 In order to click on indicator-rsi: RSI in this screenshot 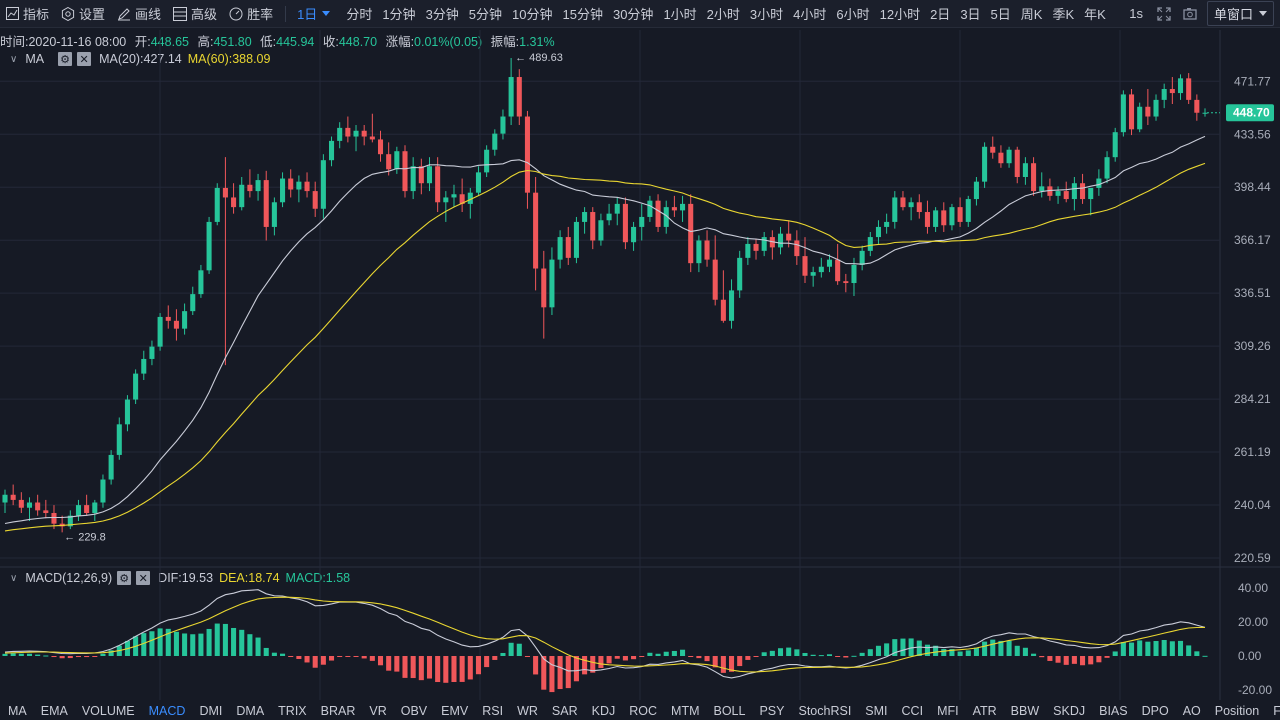, I will do `click(493, 710)`.